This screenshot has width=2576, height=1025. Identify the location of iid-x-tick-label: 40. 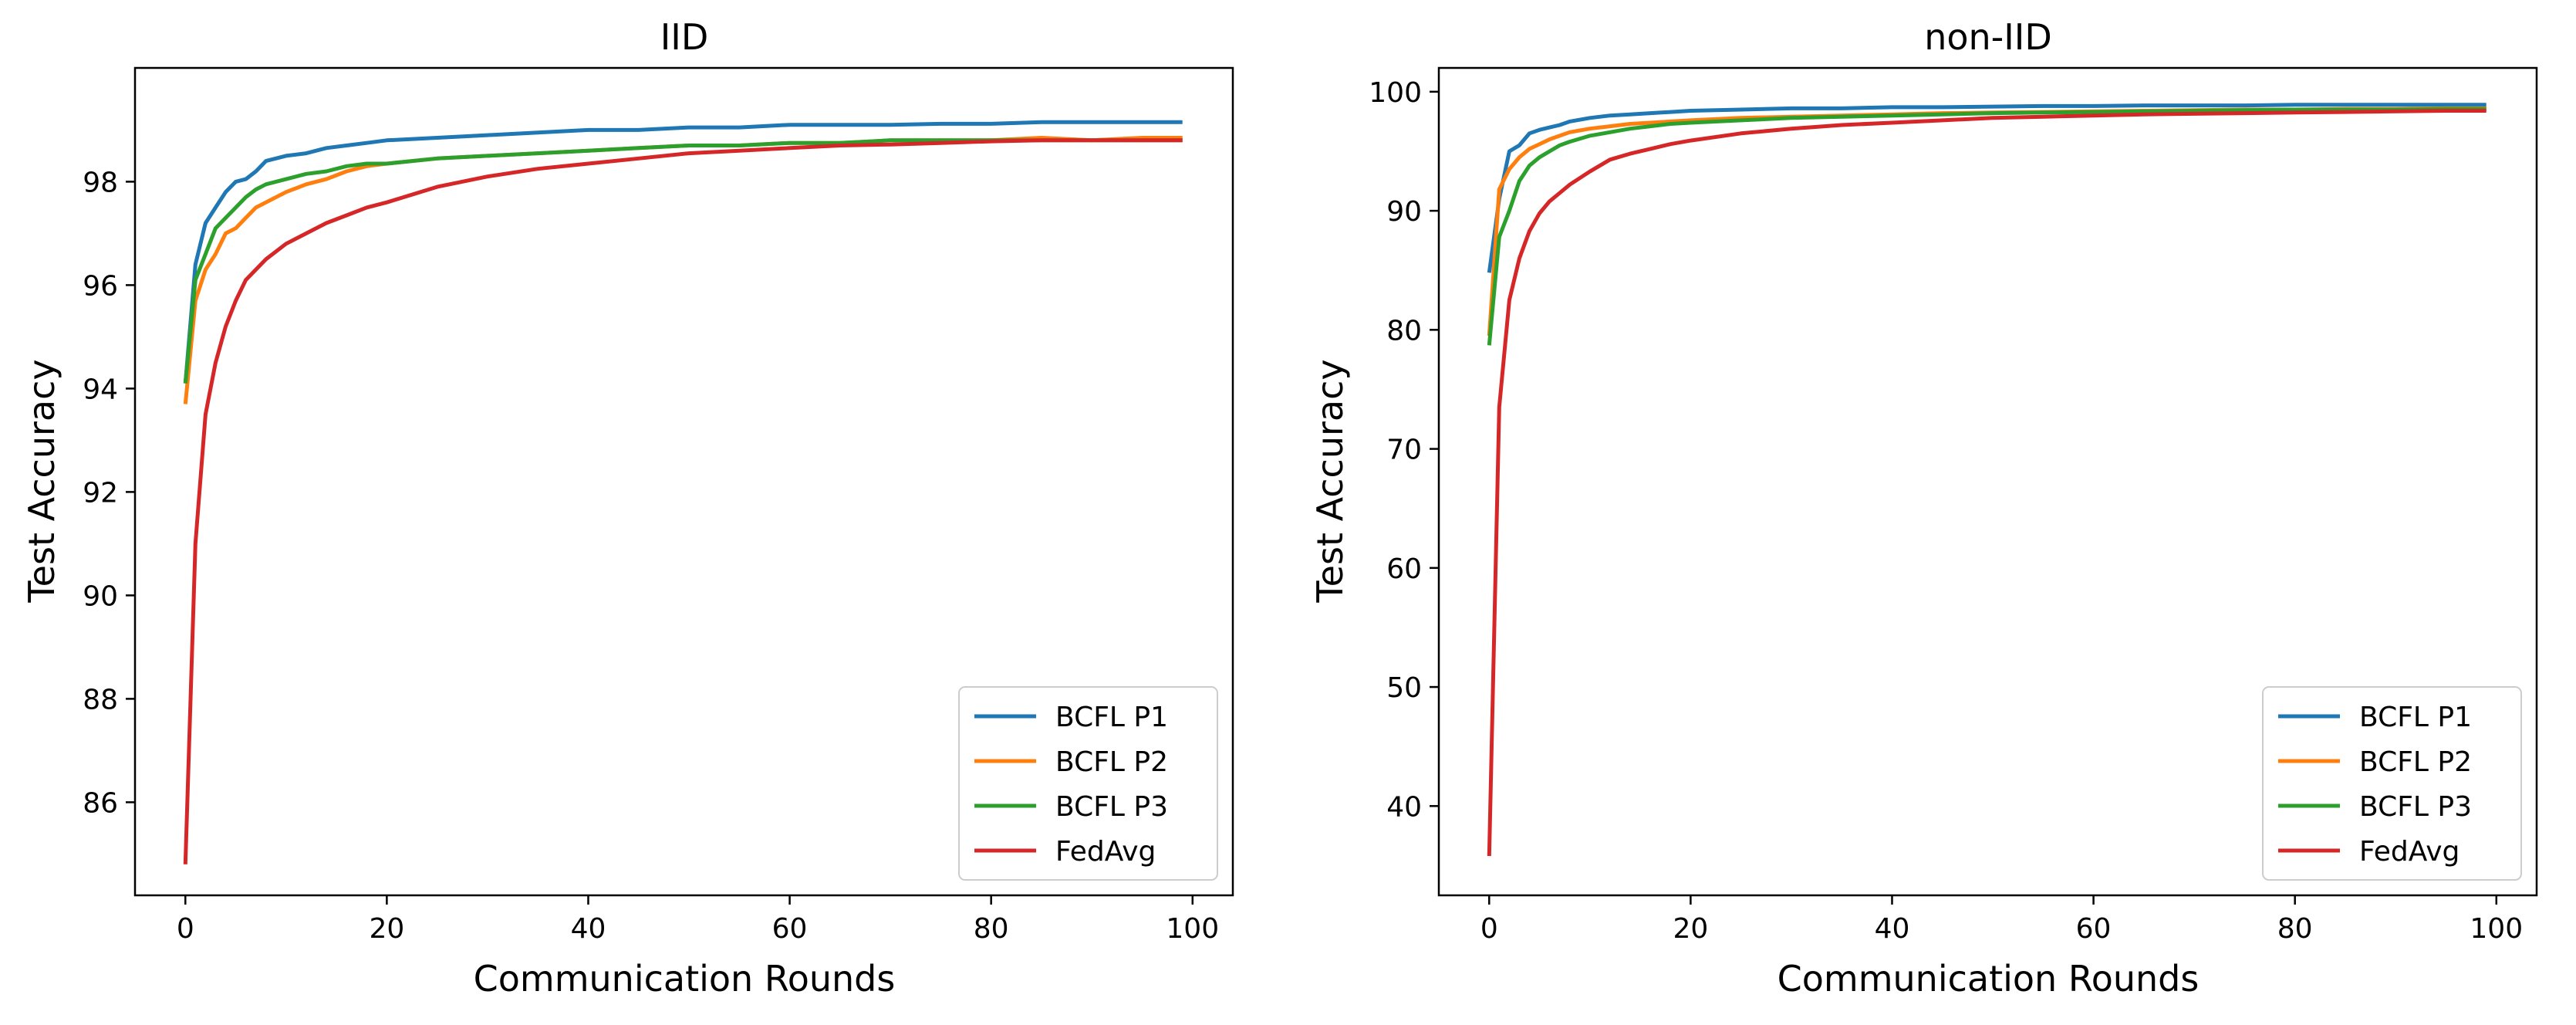
(588, 929).